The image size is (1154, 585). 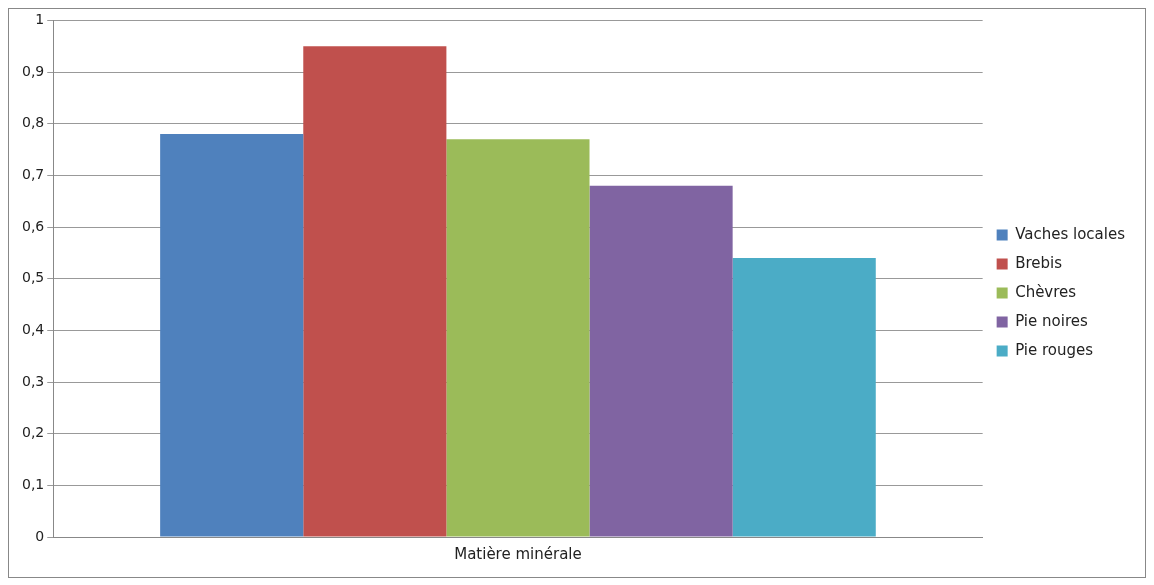 I want to click on y-tick-label: 0,6, so click(x=33, y=225).